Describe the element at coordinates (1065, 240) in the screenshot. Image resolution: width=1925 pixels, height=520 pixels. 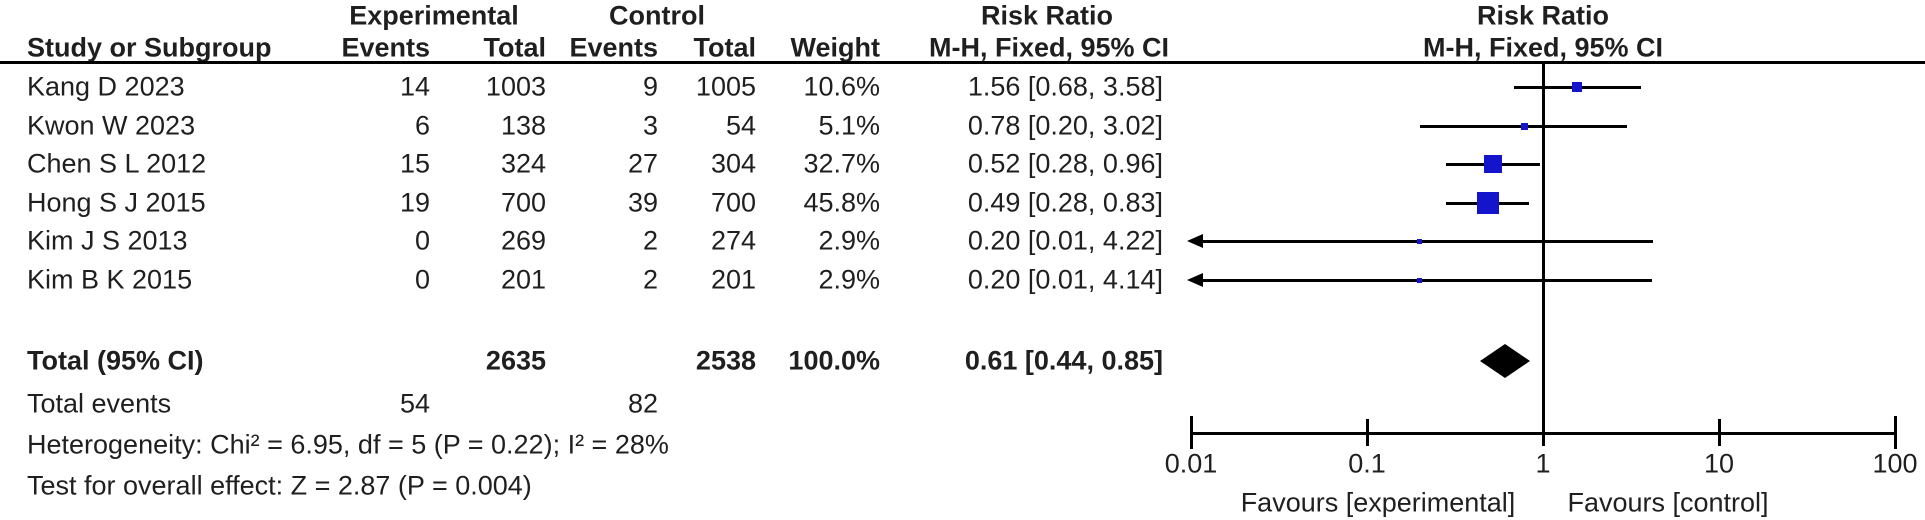
I see `rr-ci-value: 0.20 [0.01, 4.22]` at that location.